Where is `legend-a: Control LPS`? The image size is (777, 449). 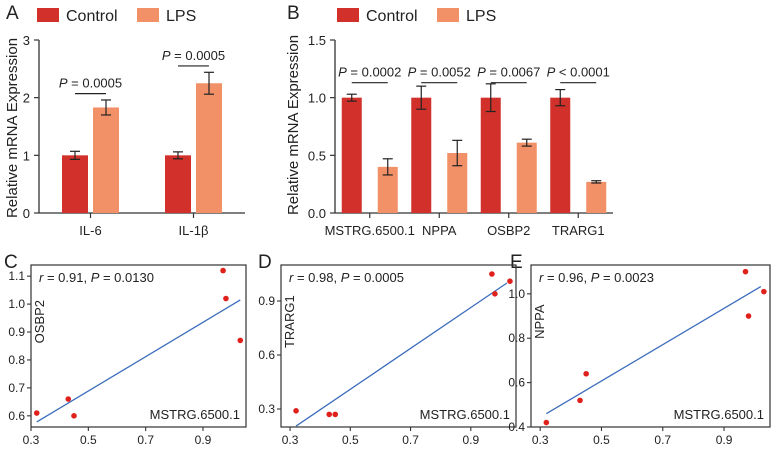 legend-a: Control LPS is located at coordinates (116, 16).